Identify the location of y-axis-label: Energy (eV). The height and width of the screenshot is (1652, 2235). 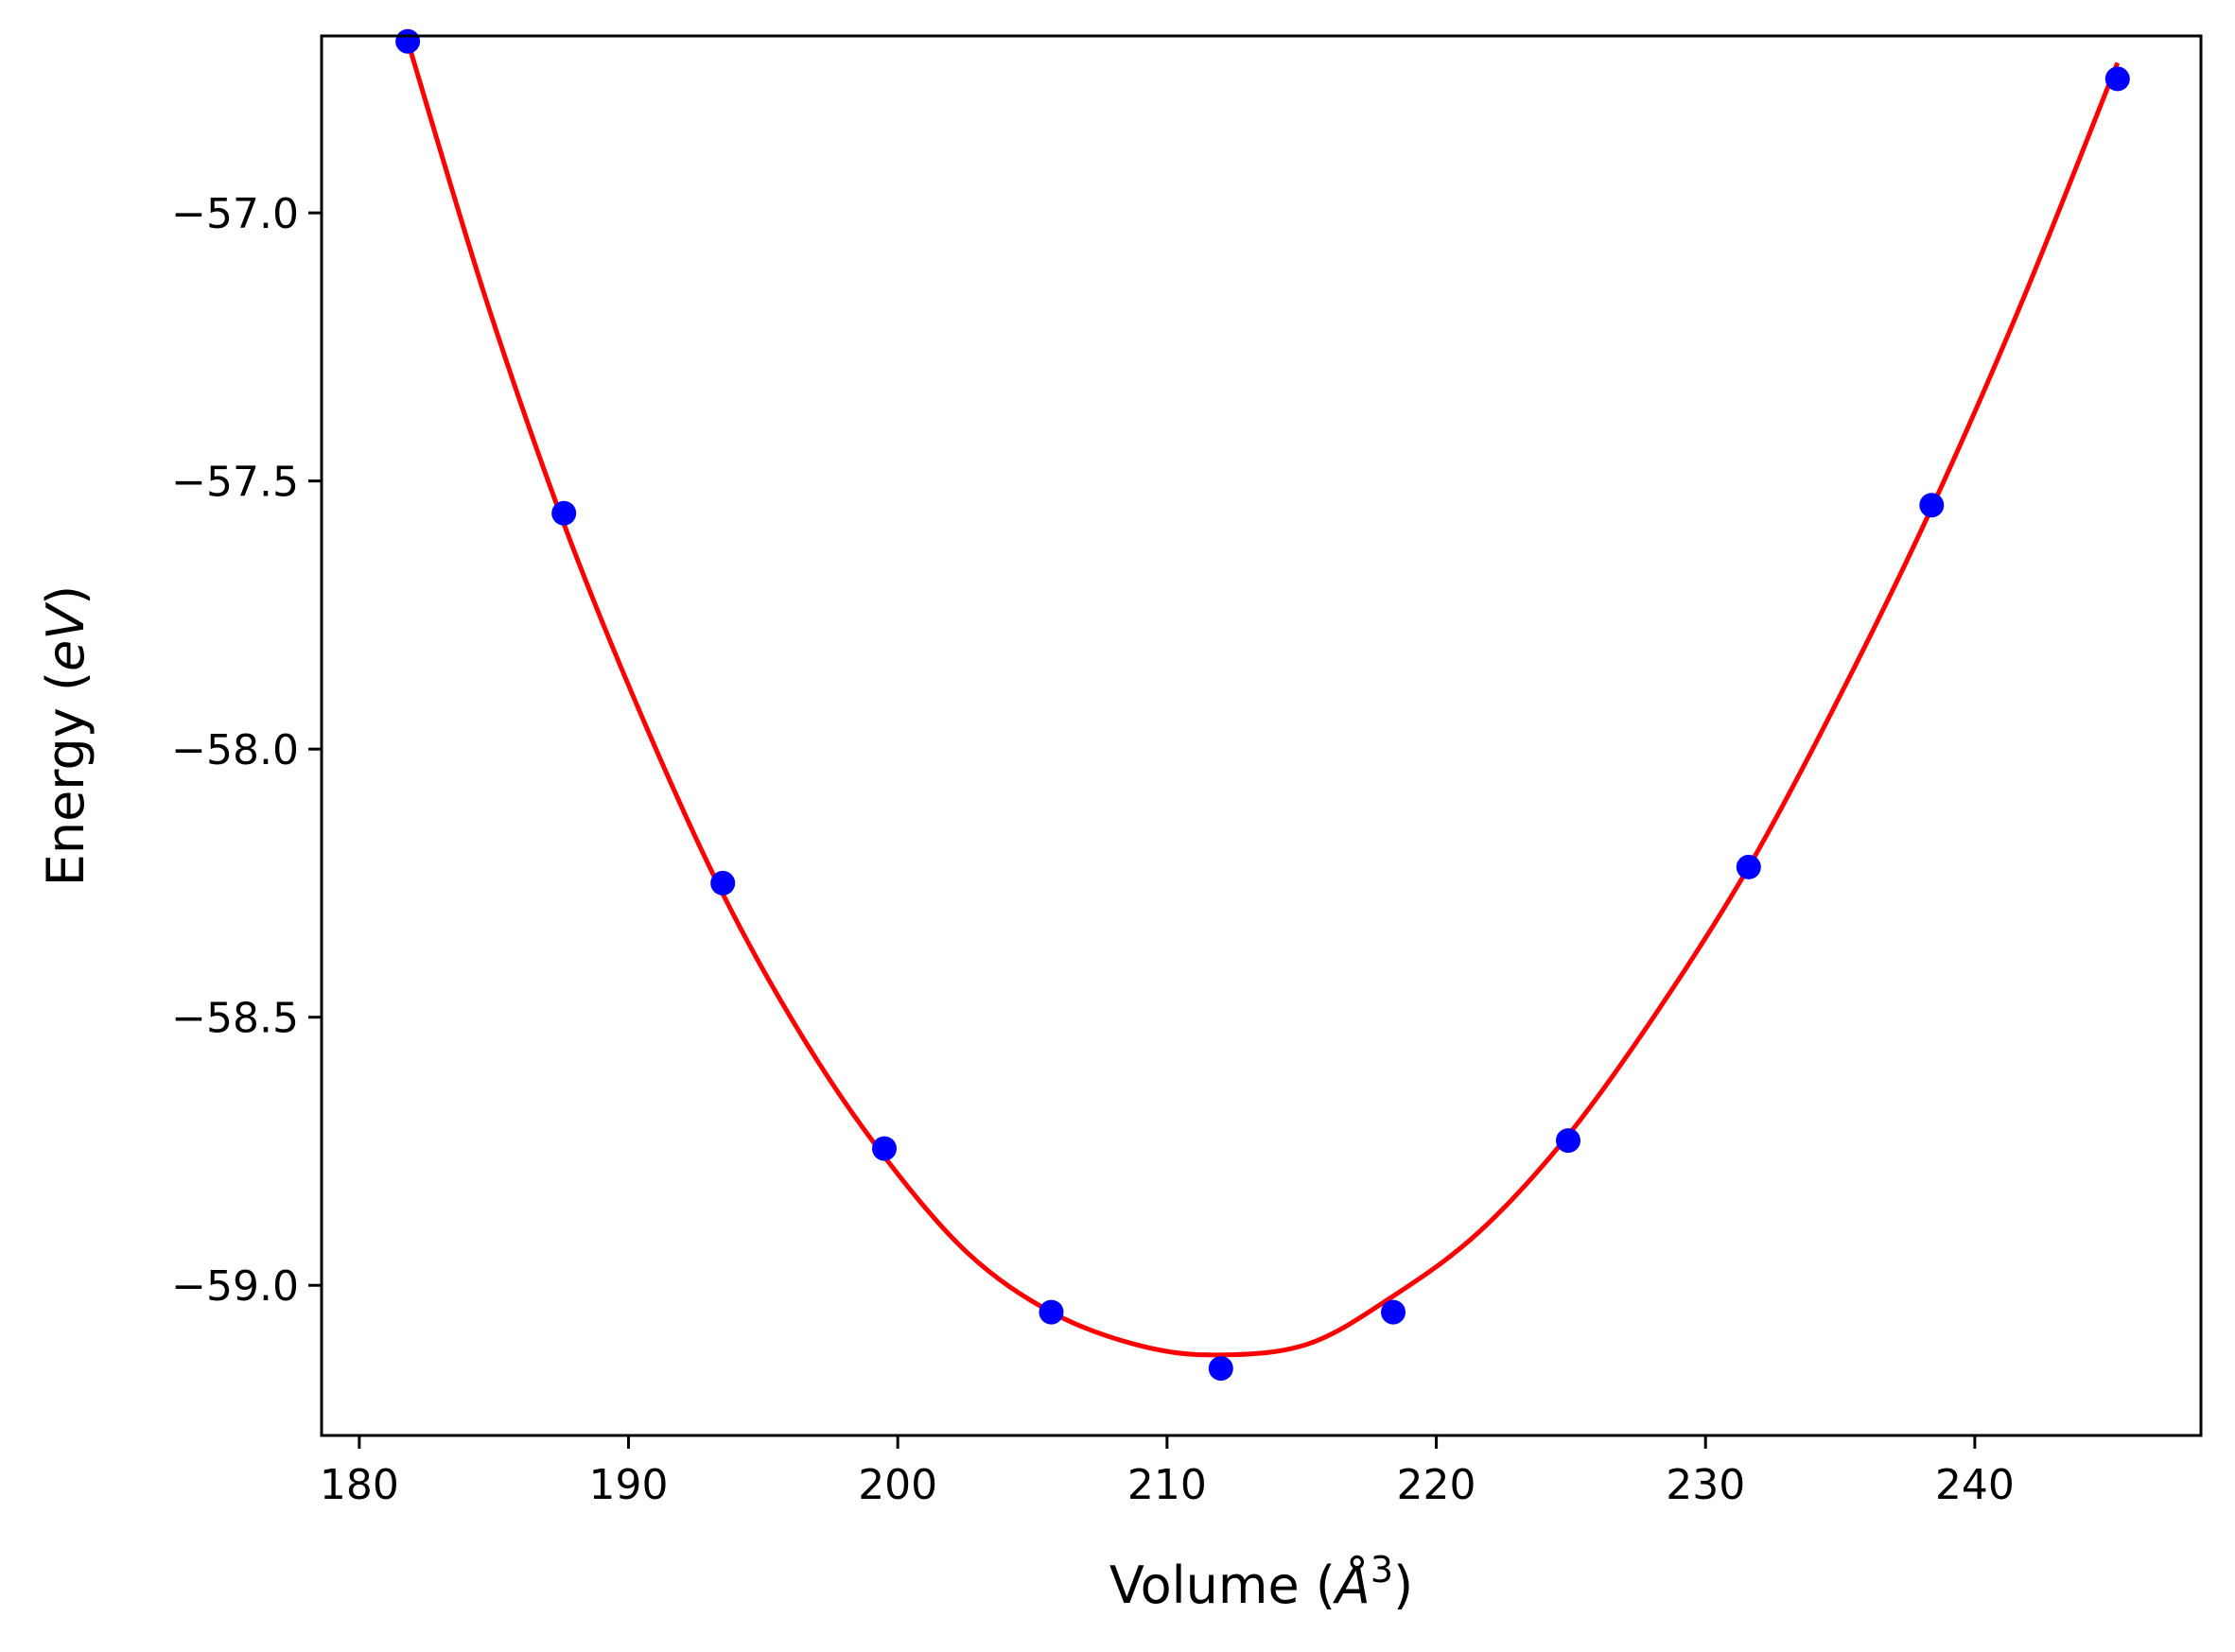
(66, 736).